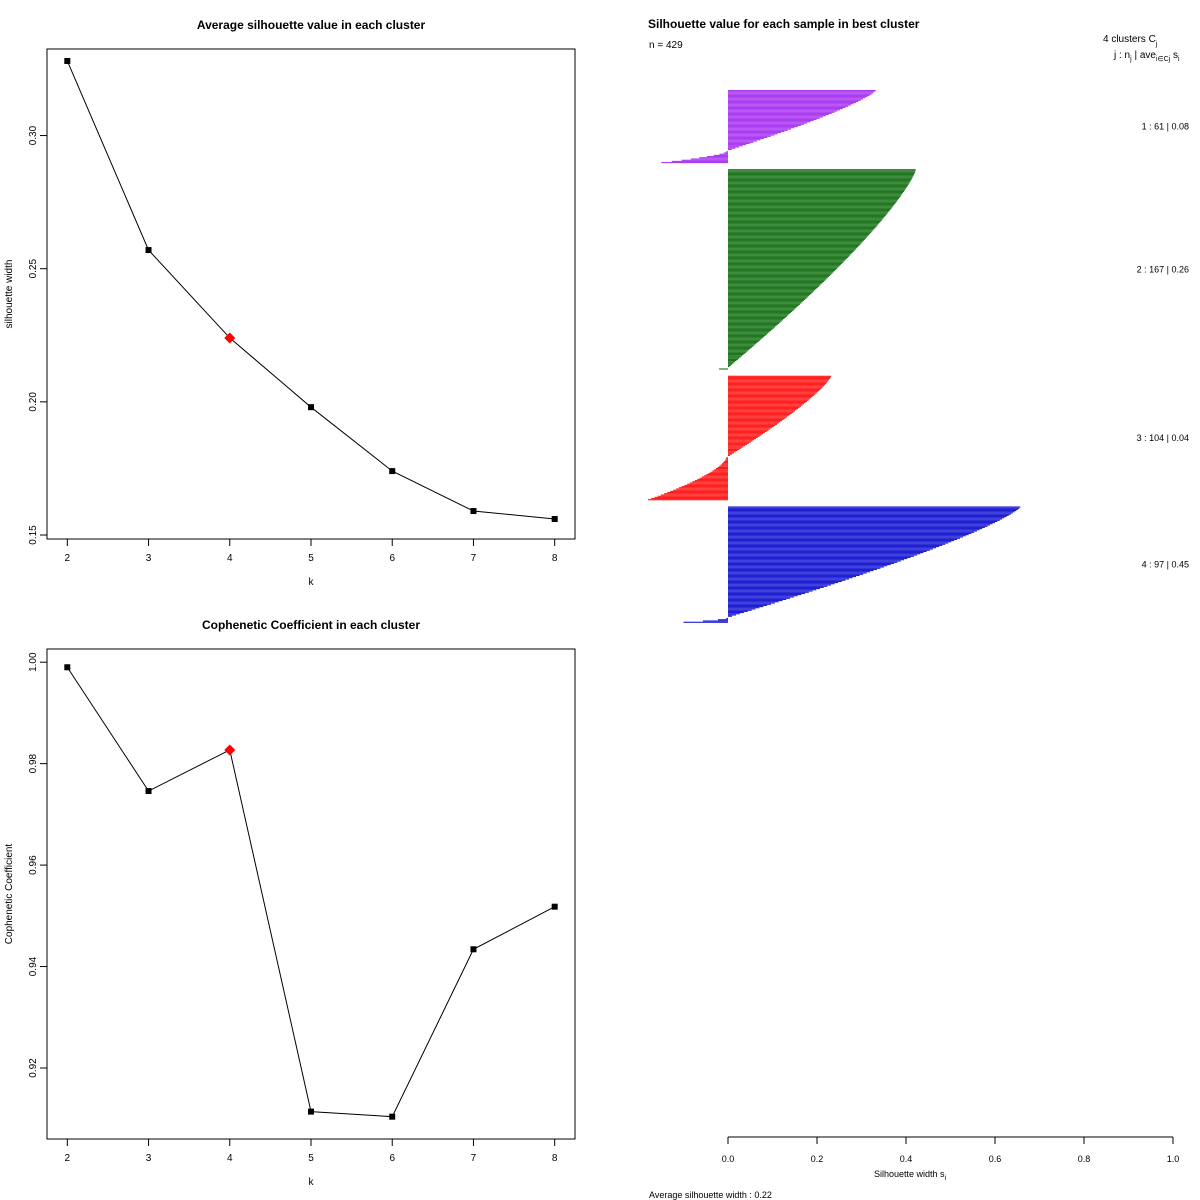 Image resolution: width=1200 pixels, height=1200 pixels. What do you see at coordinates (33, 269) in the screenshot?
I see `silhouette-y-tick-label: 0.25` at bounding box center [33, 269].